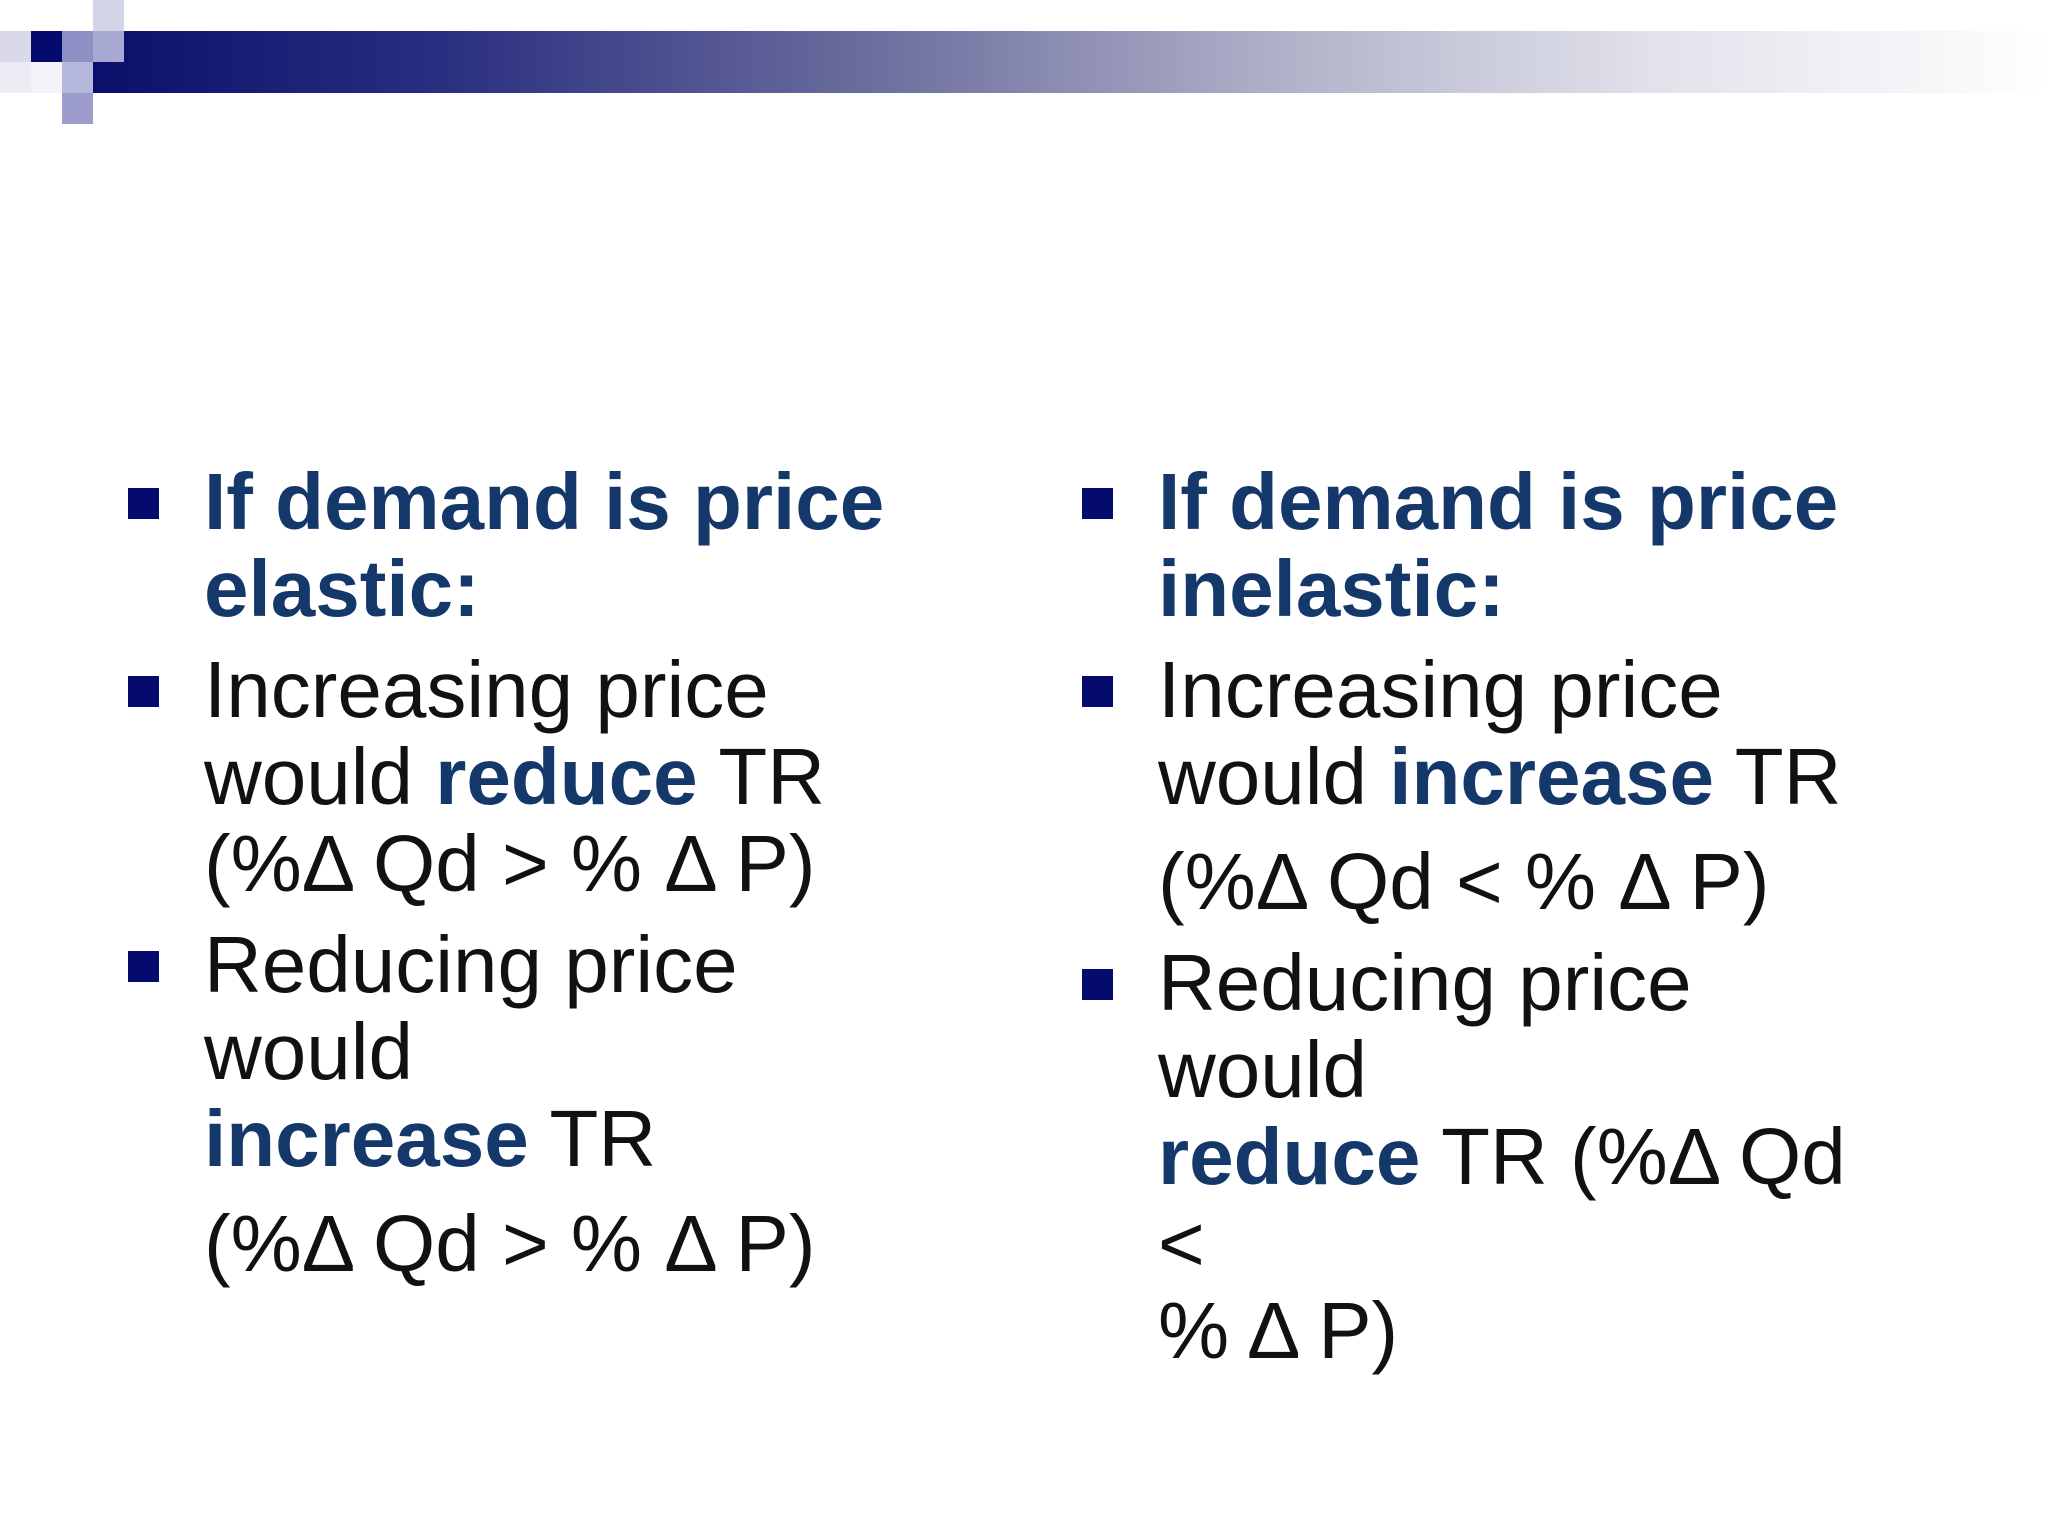 This screenshot has width=2048, height=1536. What do you see at coordinates (1502, 1200) in the screenshot?
I see `text-suffix: TR (%Δ Qd <` at bounding box center [1502, 1200].